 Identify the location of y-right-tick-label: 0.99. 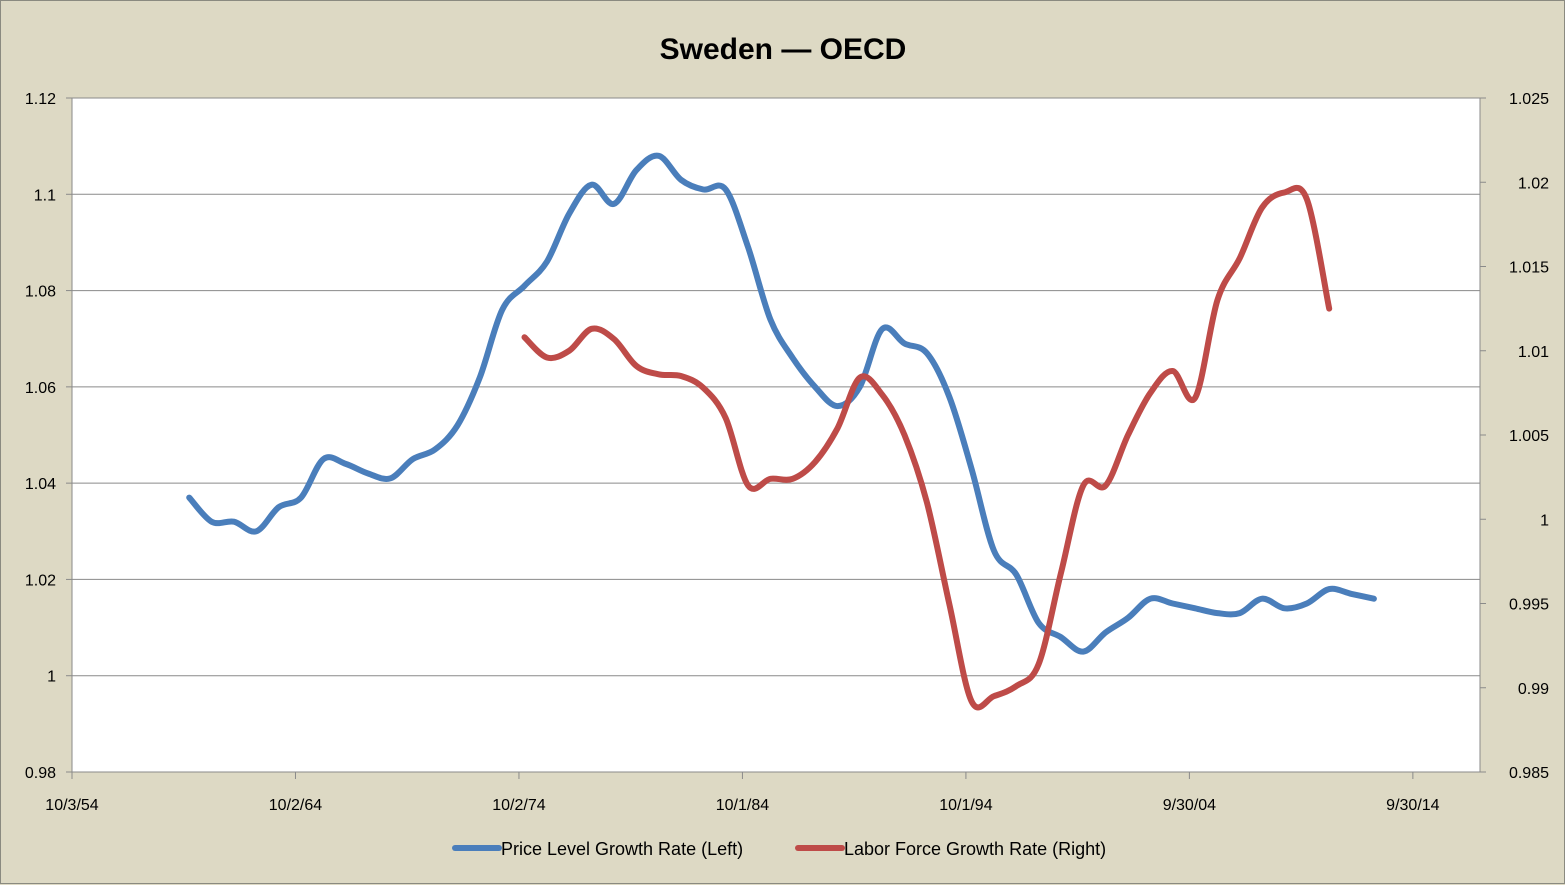
(1533, 689).